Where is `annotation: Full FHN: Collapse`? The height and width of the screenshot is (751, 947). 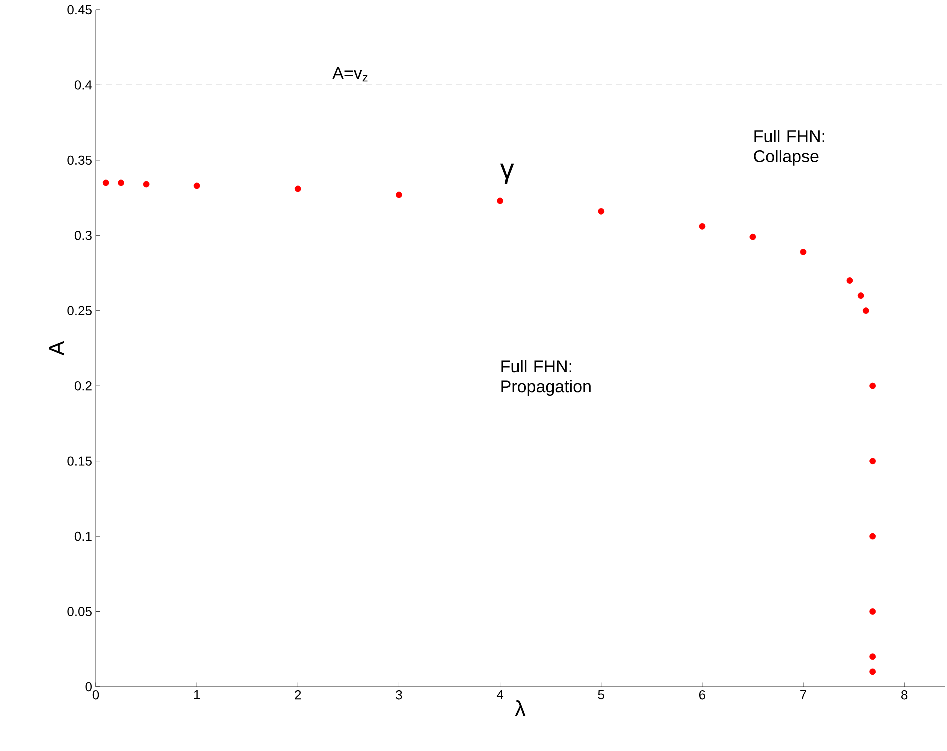 annotation: Full FHN: Collapse is located at coordinates (789, 148).